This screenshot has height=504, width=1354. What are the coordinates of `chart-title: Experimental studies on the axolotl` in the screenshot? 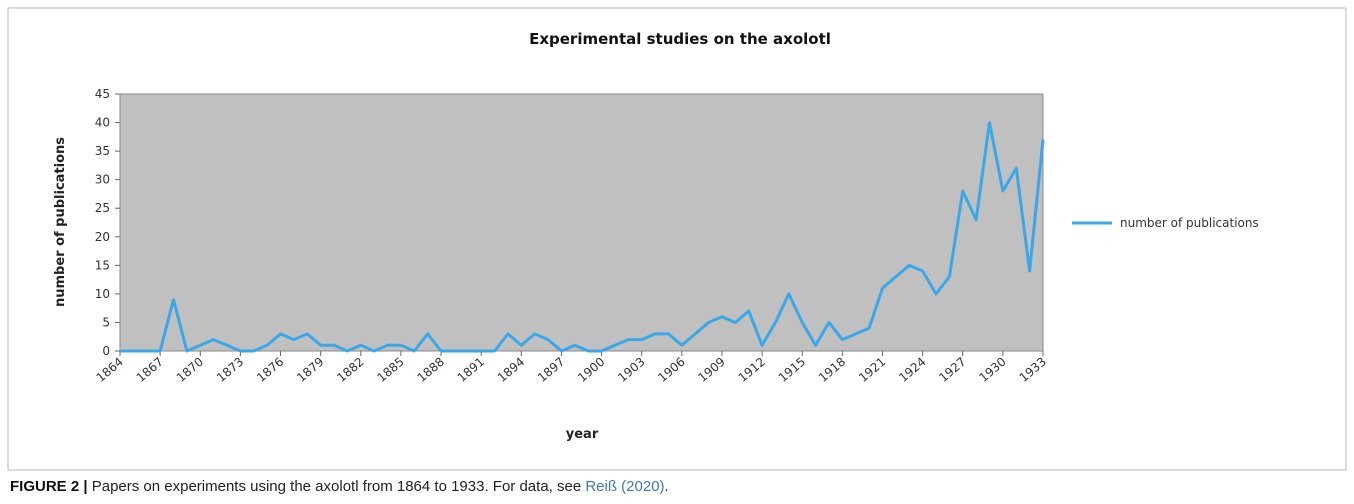 It's located at (680, 39).